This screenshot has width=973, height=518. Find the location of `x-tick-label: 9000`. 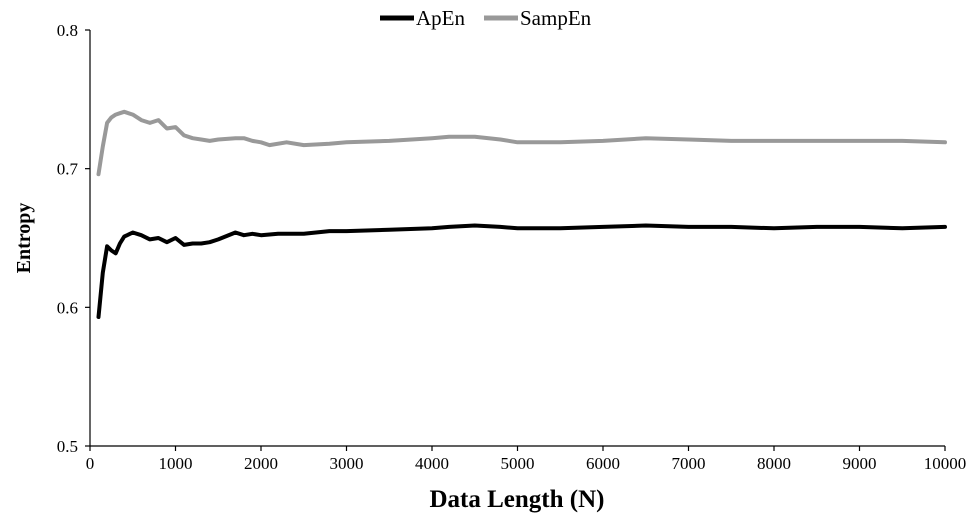

x-tick-label: 9000 is located at coordinates (860, 463).